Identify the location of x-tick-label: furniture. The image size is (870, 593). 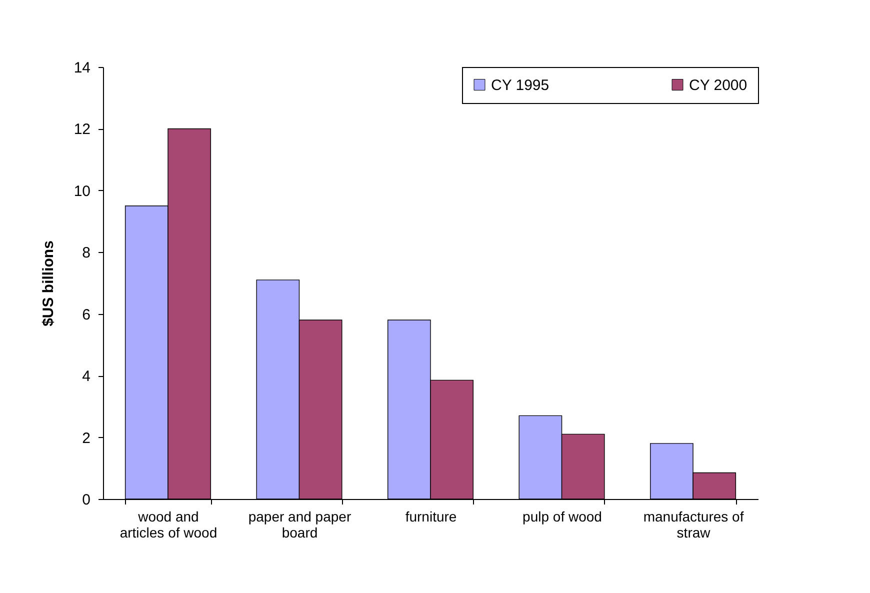
(431, 516).